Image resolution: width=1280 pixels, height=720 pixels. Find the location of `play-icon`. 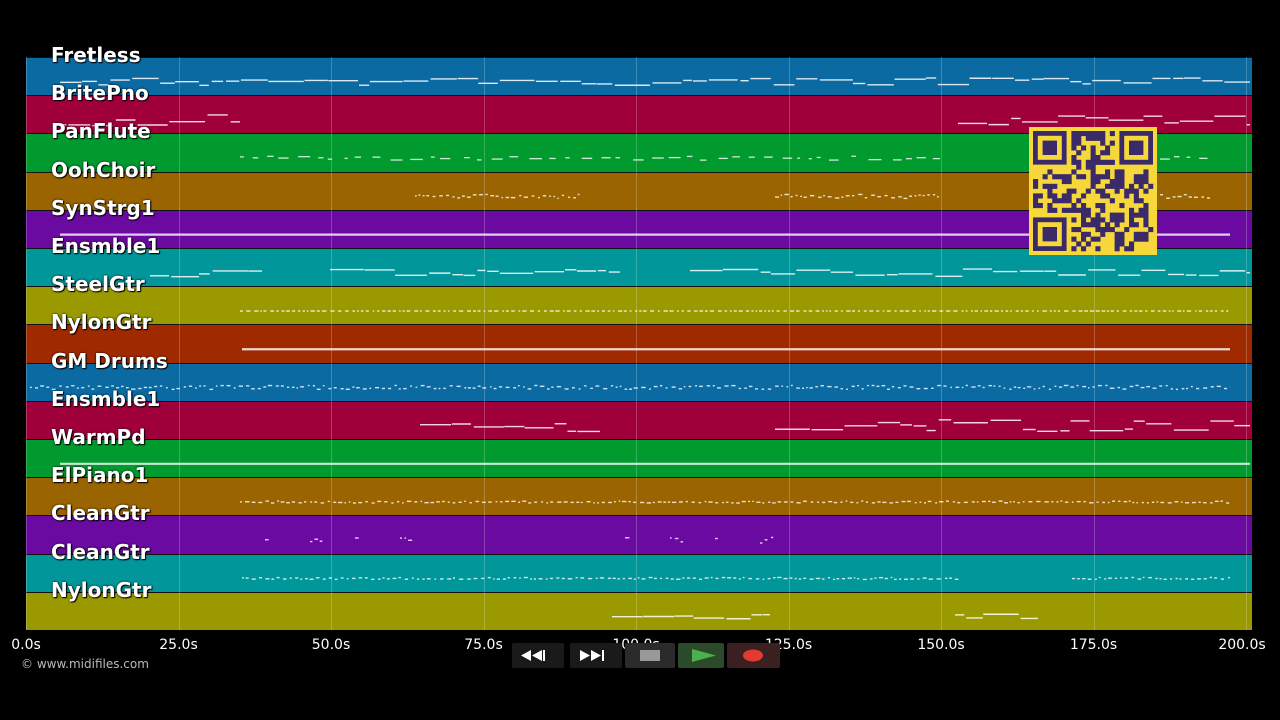

play-icon is located at coordinates (704, 655).